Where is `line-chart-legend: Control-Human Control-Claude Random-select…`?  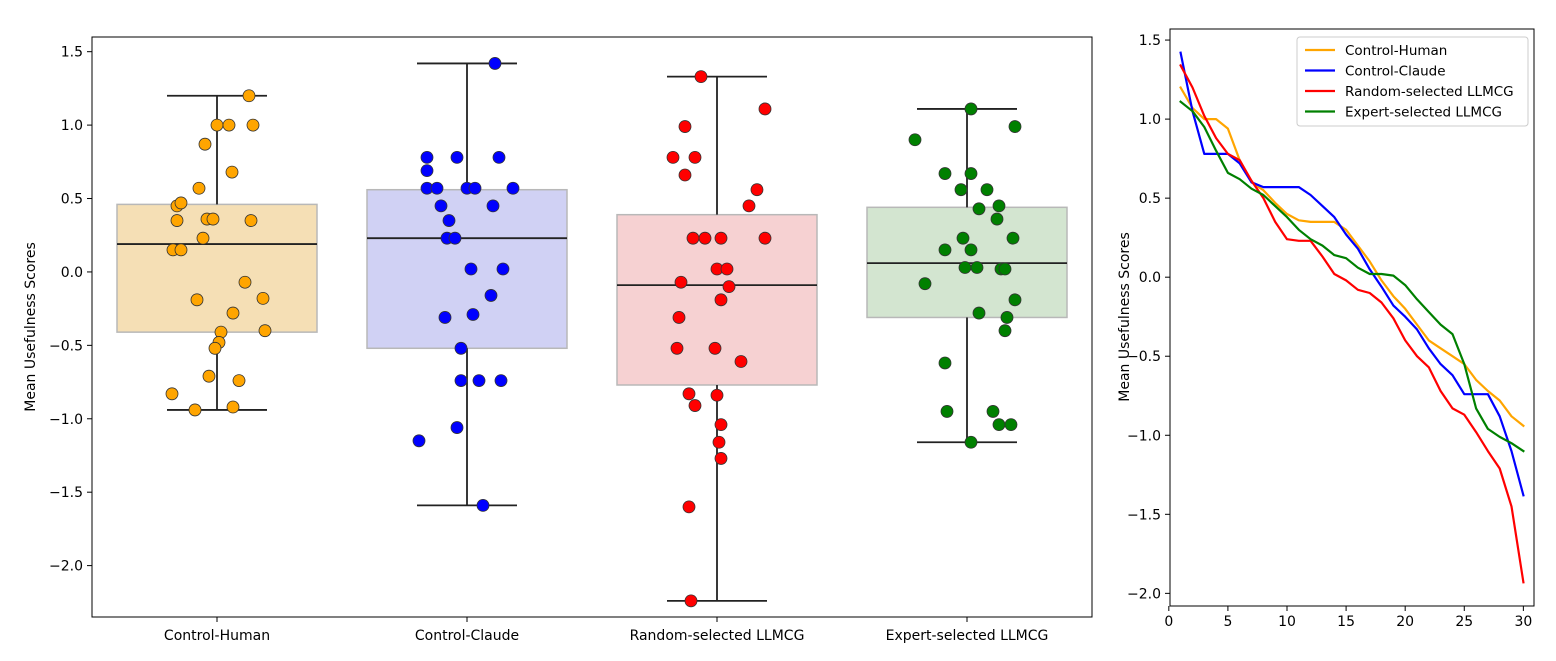
line-chart-legend: Control-Human Control-Claude Random-select… is located at coordinates (1412, 81).